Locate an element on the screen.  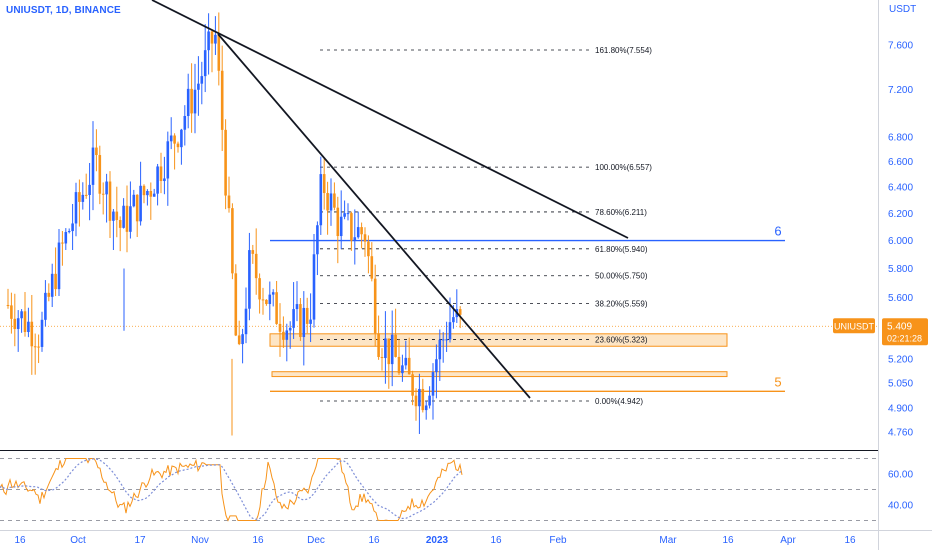
price-tick-label: 7.200 is located at coordinates (900, 90).